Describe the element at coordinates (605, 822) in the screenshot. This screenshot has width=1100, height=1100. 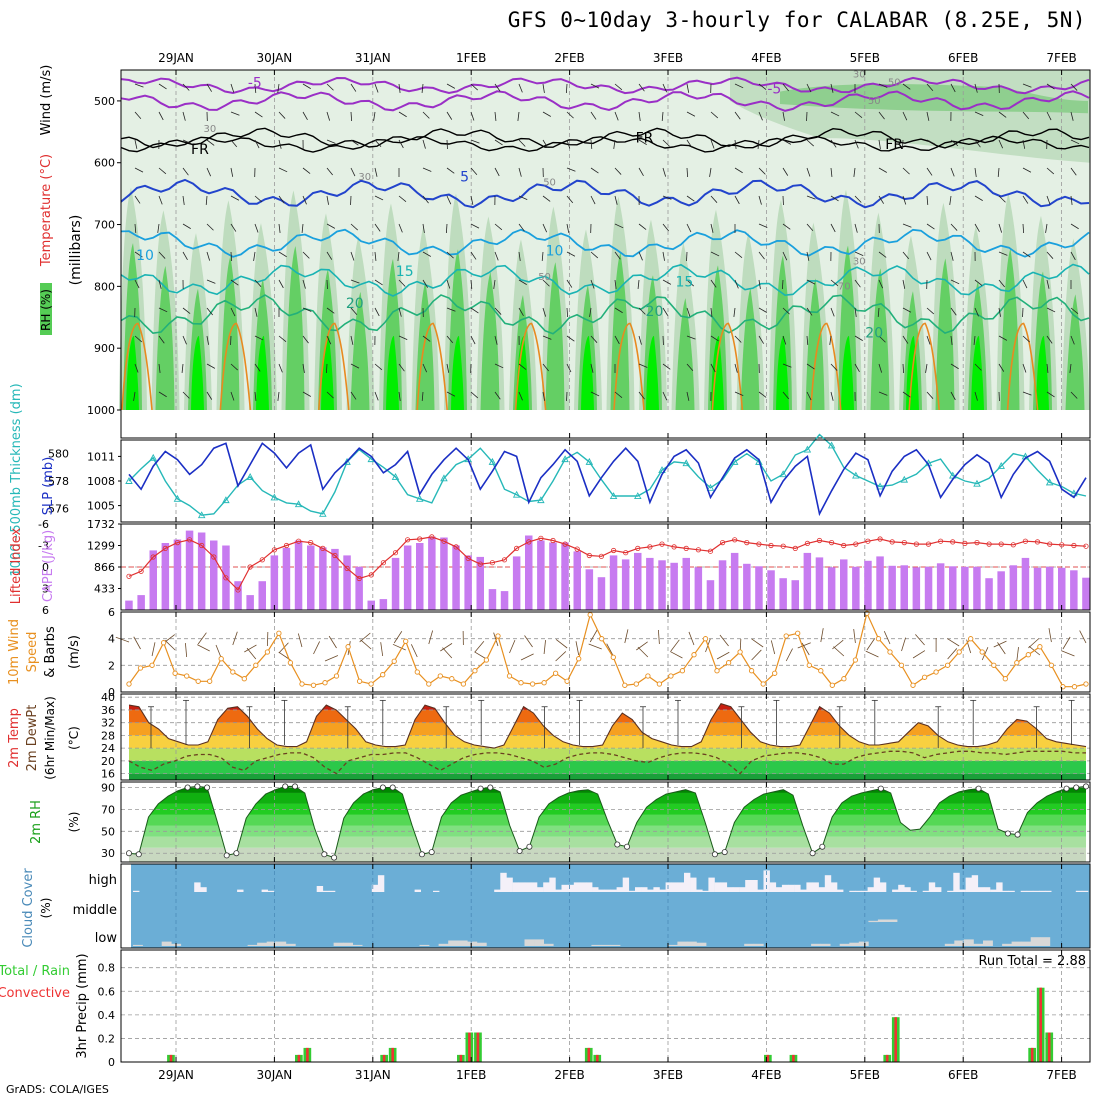
I see `rh2m-border` at that location.